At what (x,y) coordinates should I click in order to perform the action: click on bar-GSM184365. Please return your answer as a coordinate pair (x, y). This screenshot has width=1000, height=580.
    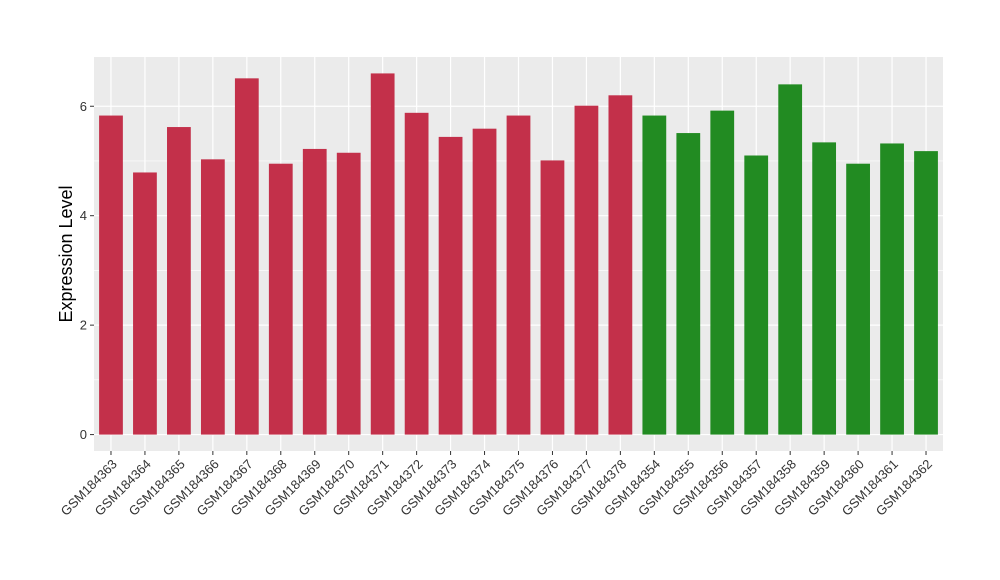
    Looking at the image, I should click on (179, 281).